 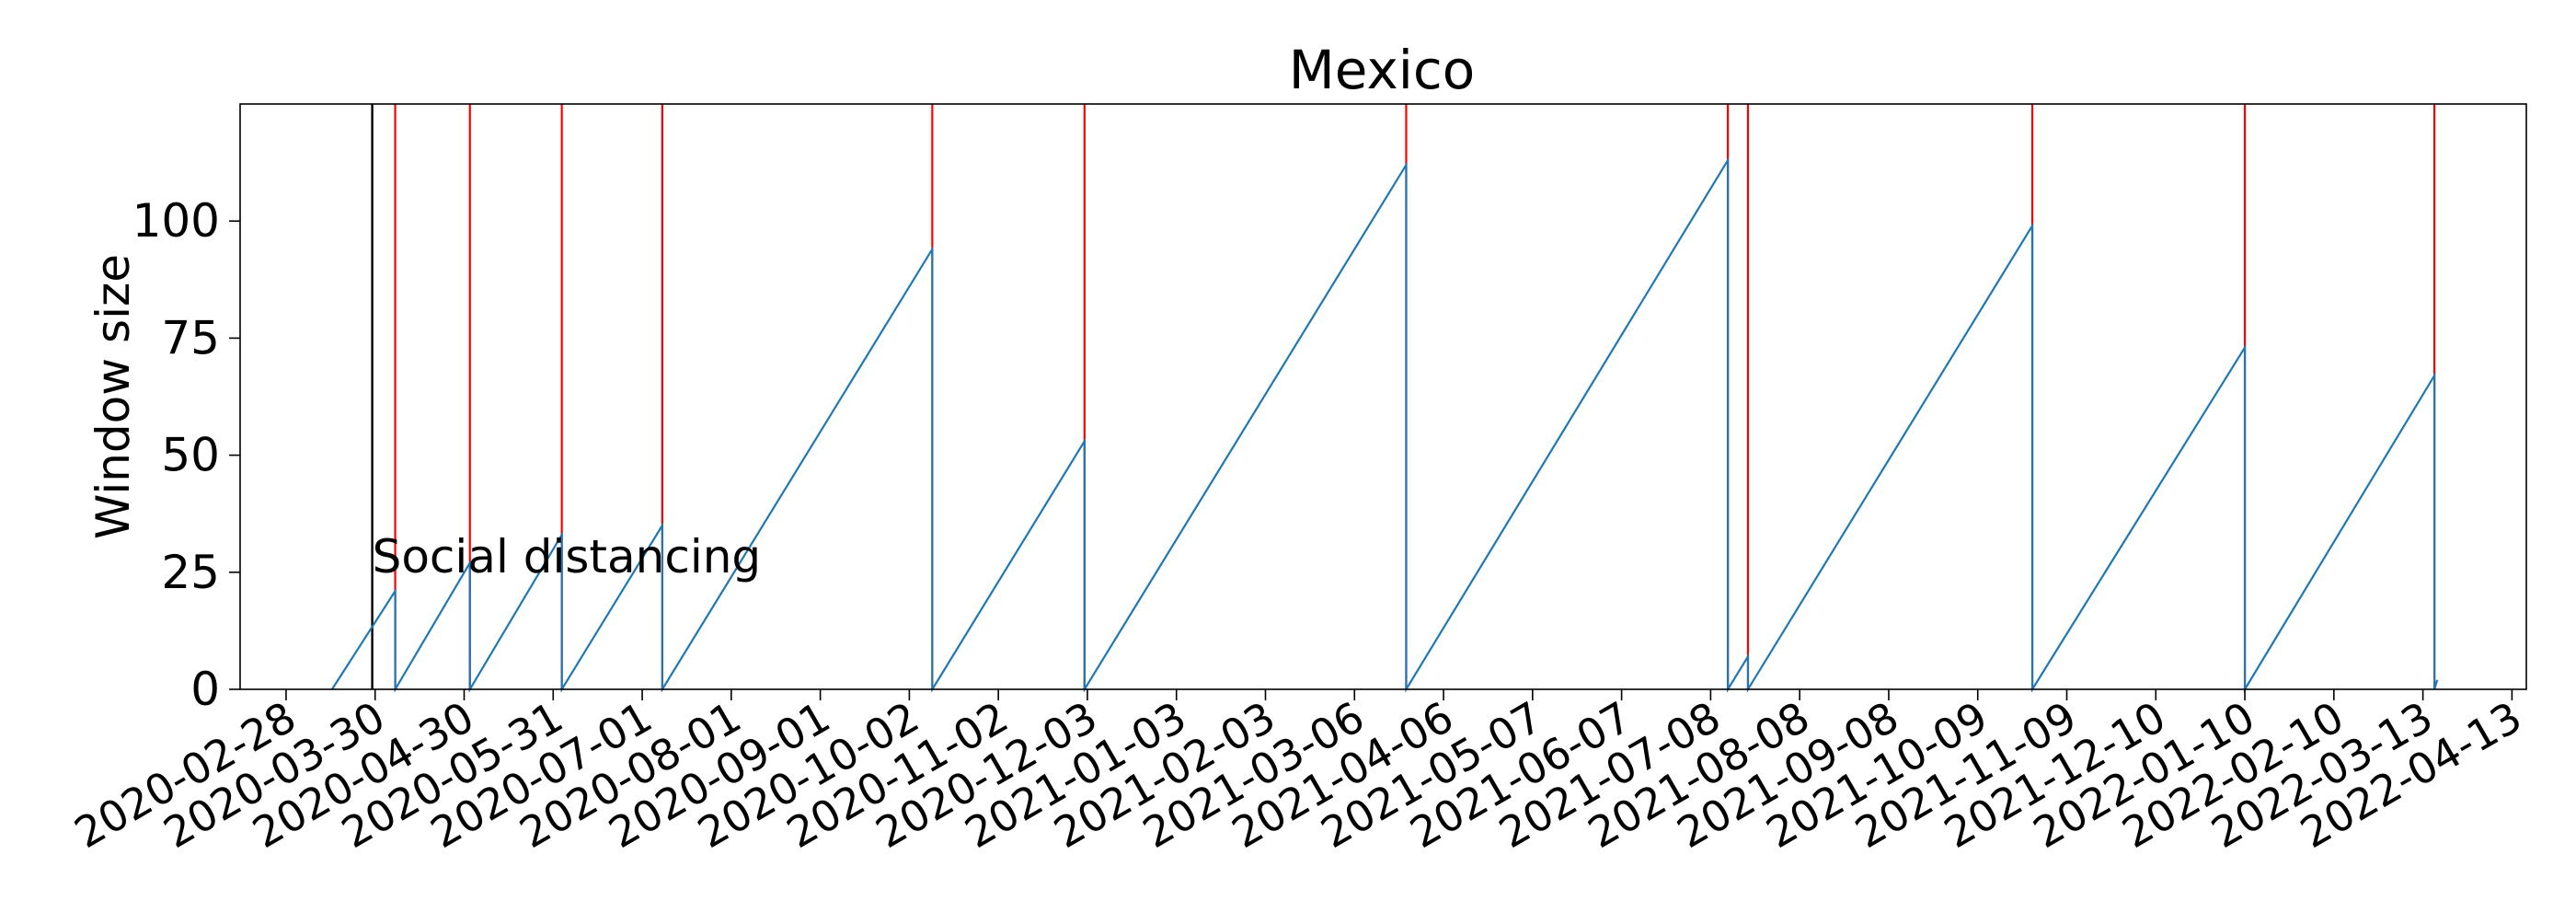 What do you see at coordinates (176, 221) in the screenshot?
I see `y-tick-label: 100` at bounding box center [176, 221].